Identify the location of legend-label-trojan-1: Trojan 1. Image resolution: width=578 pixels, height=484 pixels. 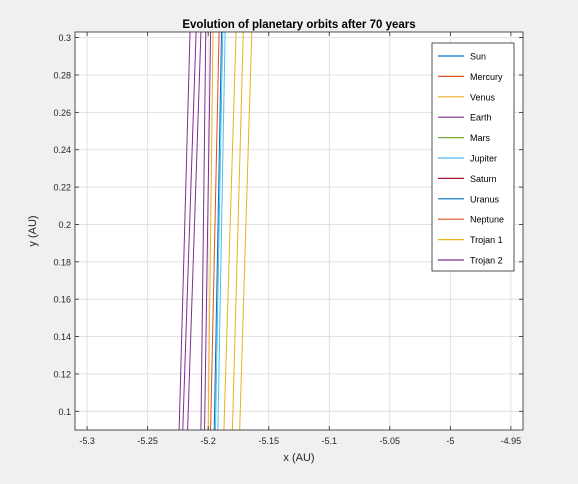
(486, 240).